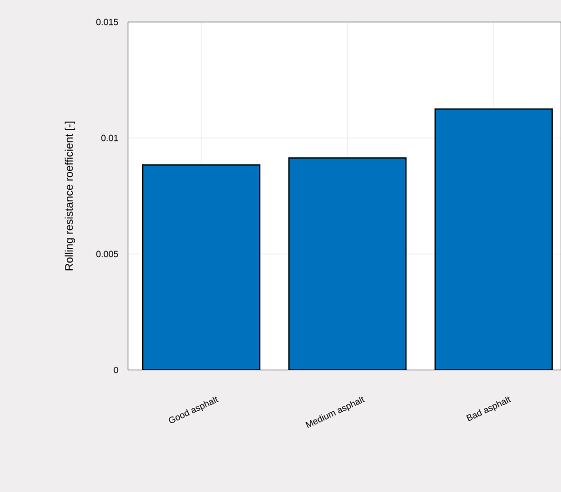 This screenshot has width=561, height=492. I want to click on y-axis-title: Rolling resistance roefficient [-], so click(70, 196).